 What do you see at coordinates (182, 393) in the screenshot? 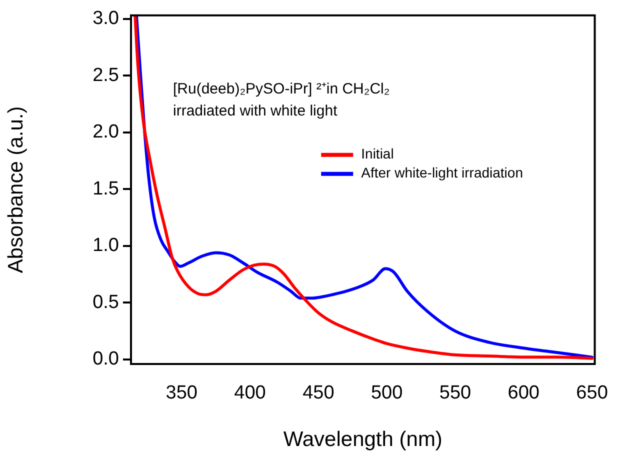
I see `x-tick-label: 350` at bounding box center [182, 393].